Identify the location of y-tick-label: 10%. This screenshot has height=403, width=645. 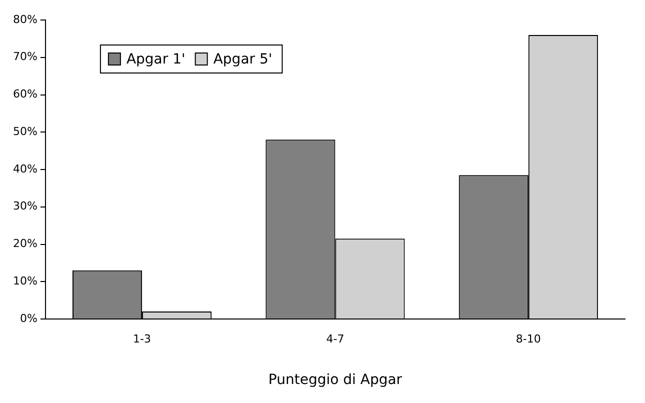
(25, 281).